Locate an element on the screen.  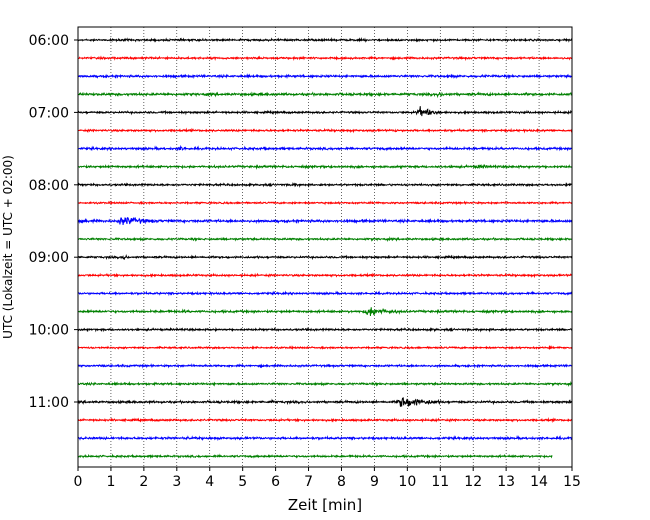
x-tick-label: 13 is located at coordinates (506, 482).